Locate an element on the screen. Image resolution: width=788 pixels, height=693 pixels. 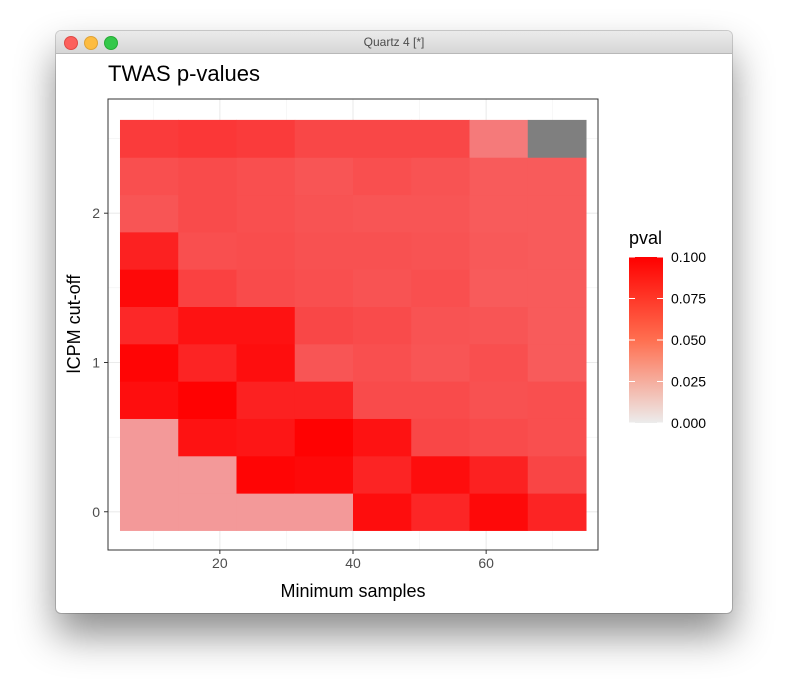
legend-tick-label: 0.000 is located at coordinates (688, 423).